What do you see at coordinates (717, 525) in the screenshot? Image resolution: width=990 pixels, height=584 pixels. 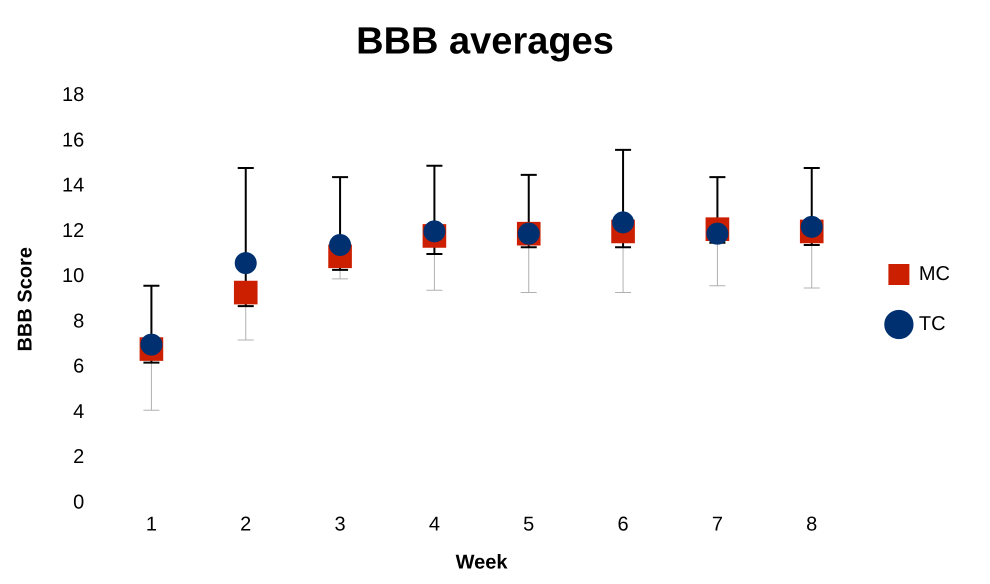 I see `x-tick-label: 7` at bounding box center [717, 525].